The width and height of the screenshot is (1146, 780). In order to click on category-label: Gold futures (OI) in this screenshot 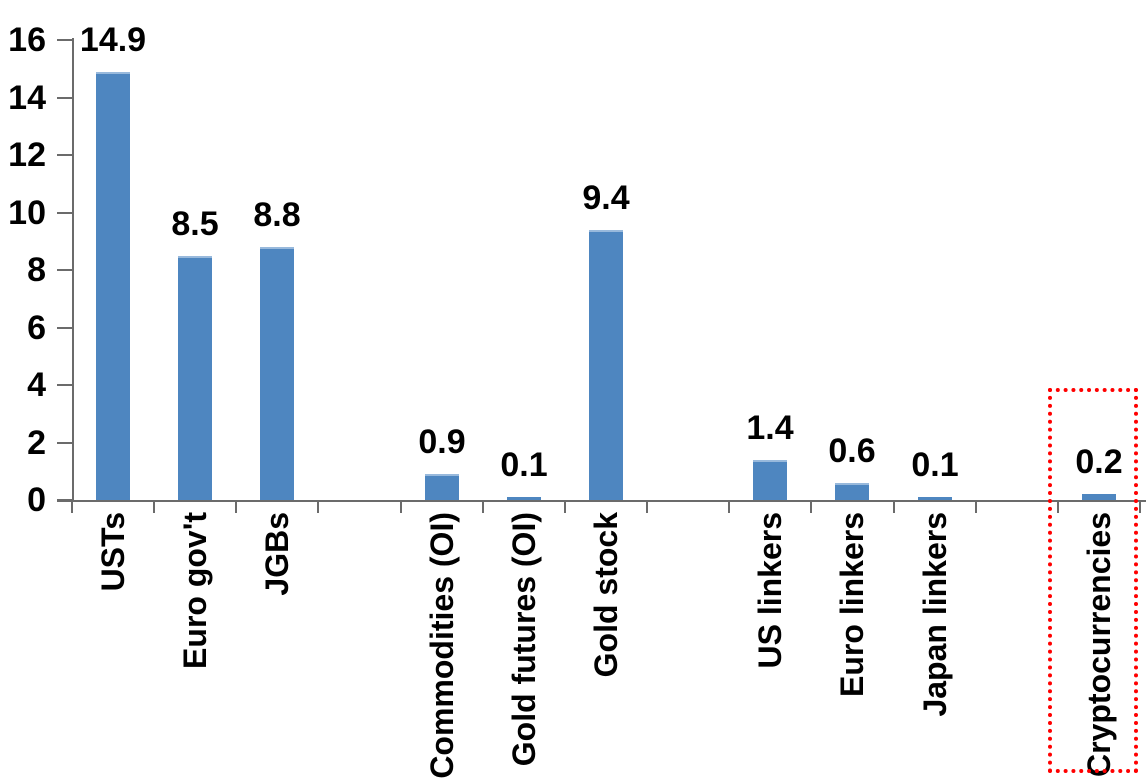, I will do `click(524, 639)`.